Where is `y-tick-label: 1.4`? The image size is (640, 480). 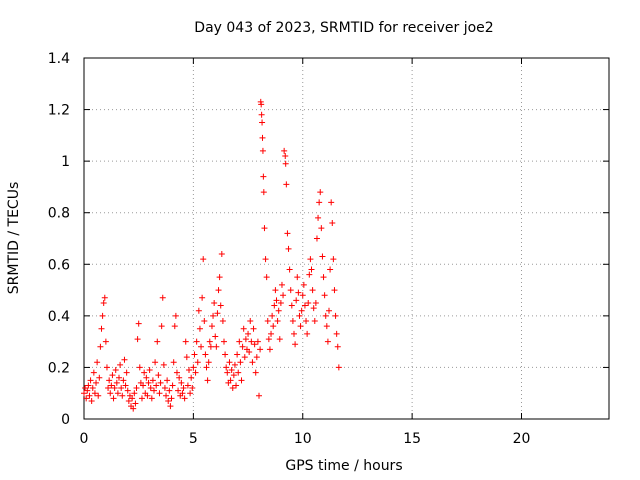
y-tick-label: 1.4 is located at coordinates (59, 59).